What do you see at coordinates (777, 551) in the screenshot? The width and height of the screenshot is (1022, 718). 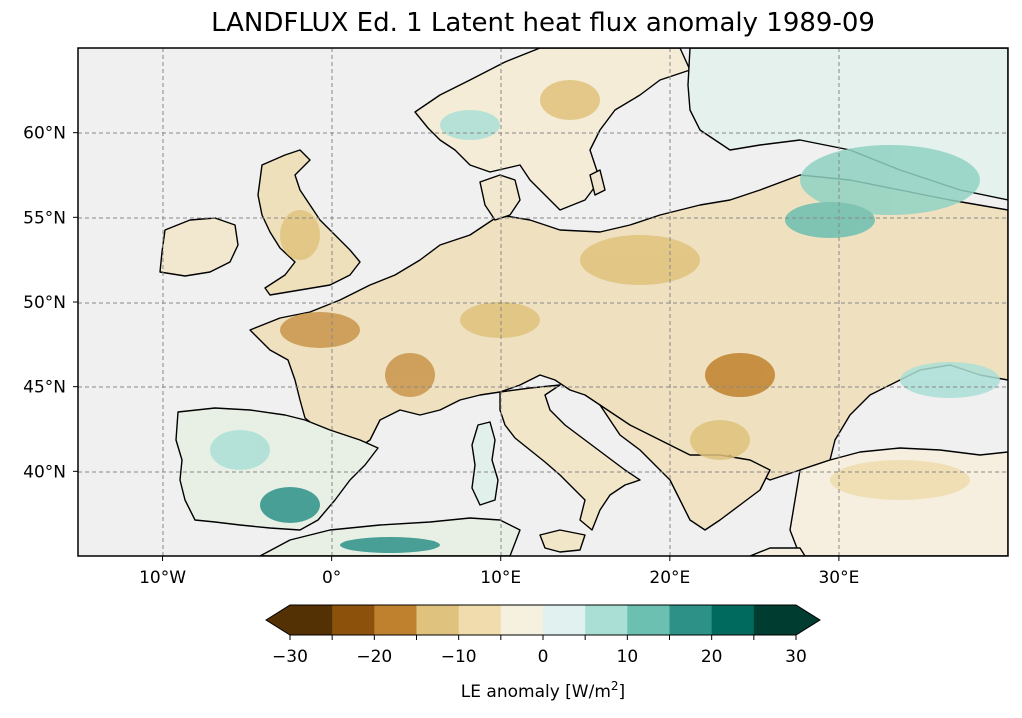 I see `land-crete` at bounding box center [777, 551].